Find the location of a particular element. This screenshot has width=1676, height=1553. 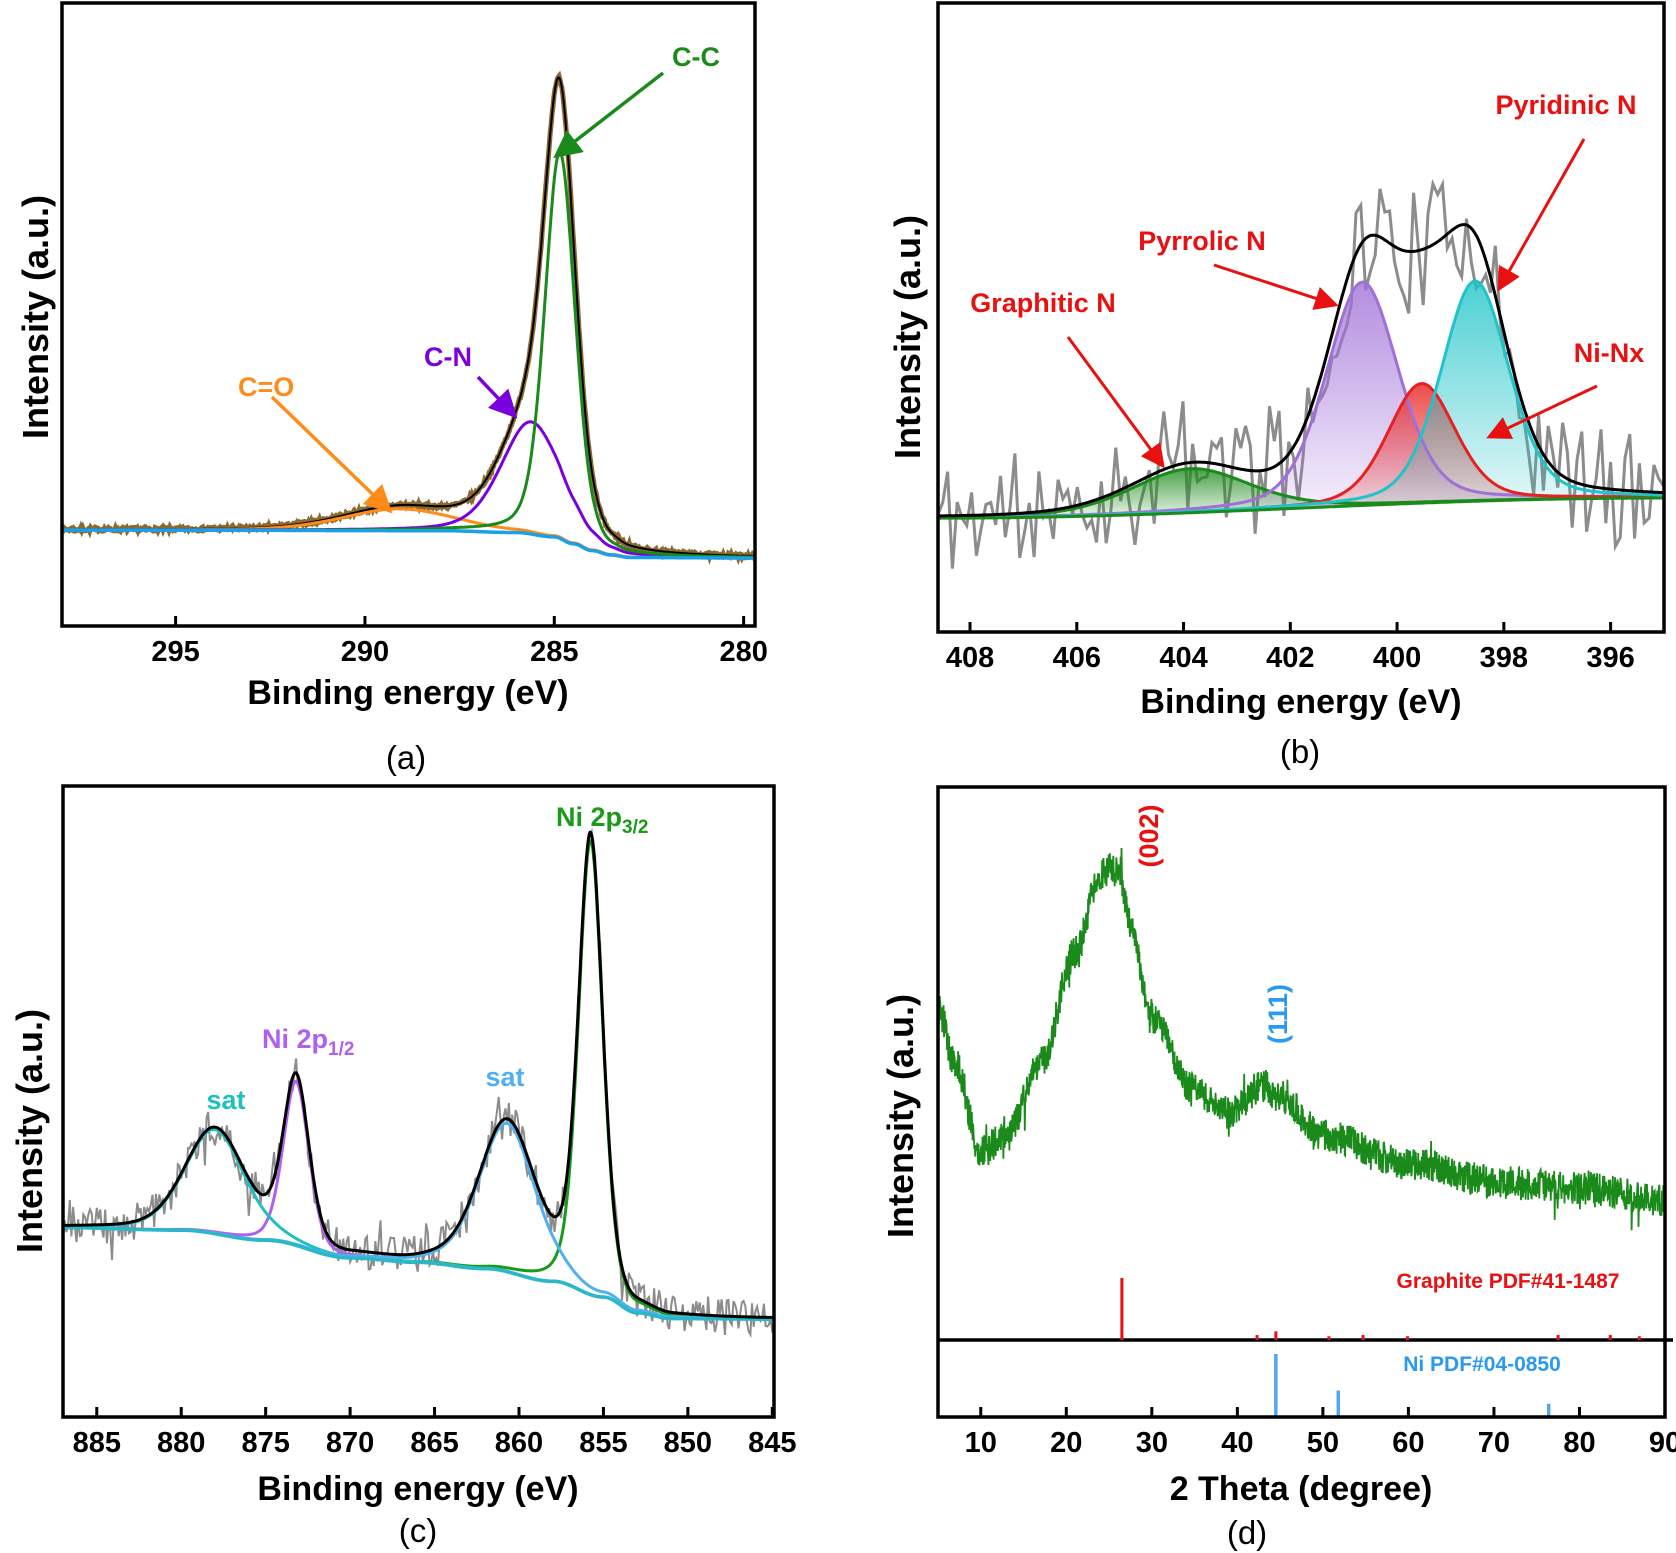

panel-b-xtick-label: 402 is located at coordinates (1290, 658).